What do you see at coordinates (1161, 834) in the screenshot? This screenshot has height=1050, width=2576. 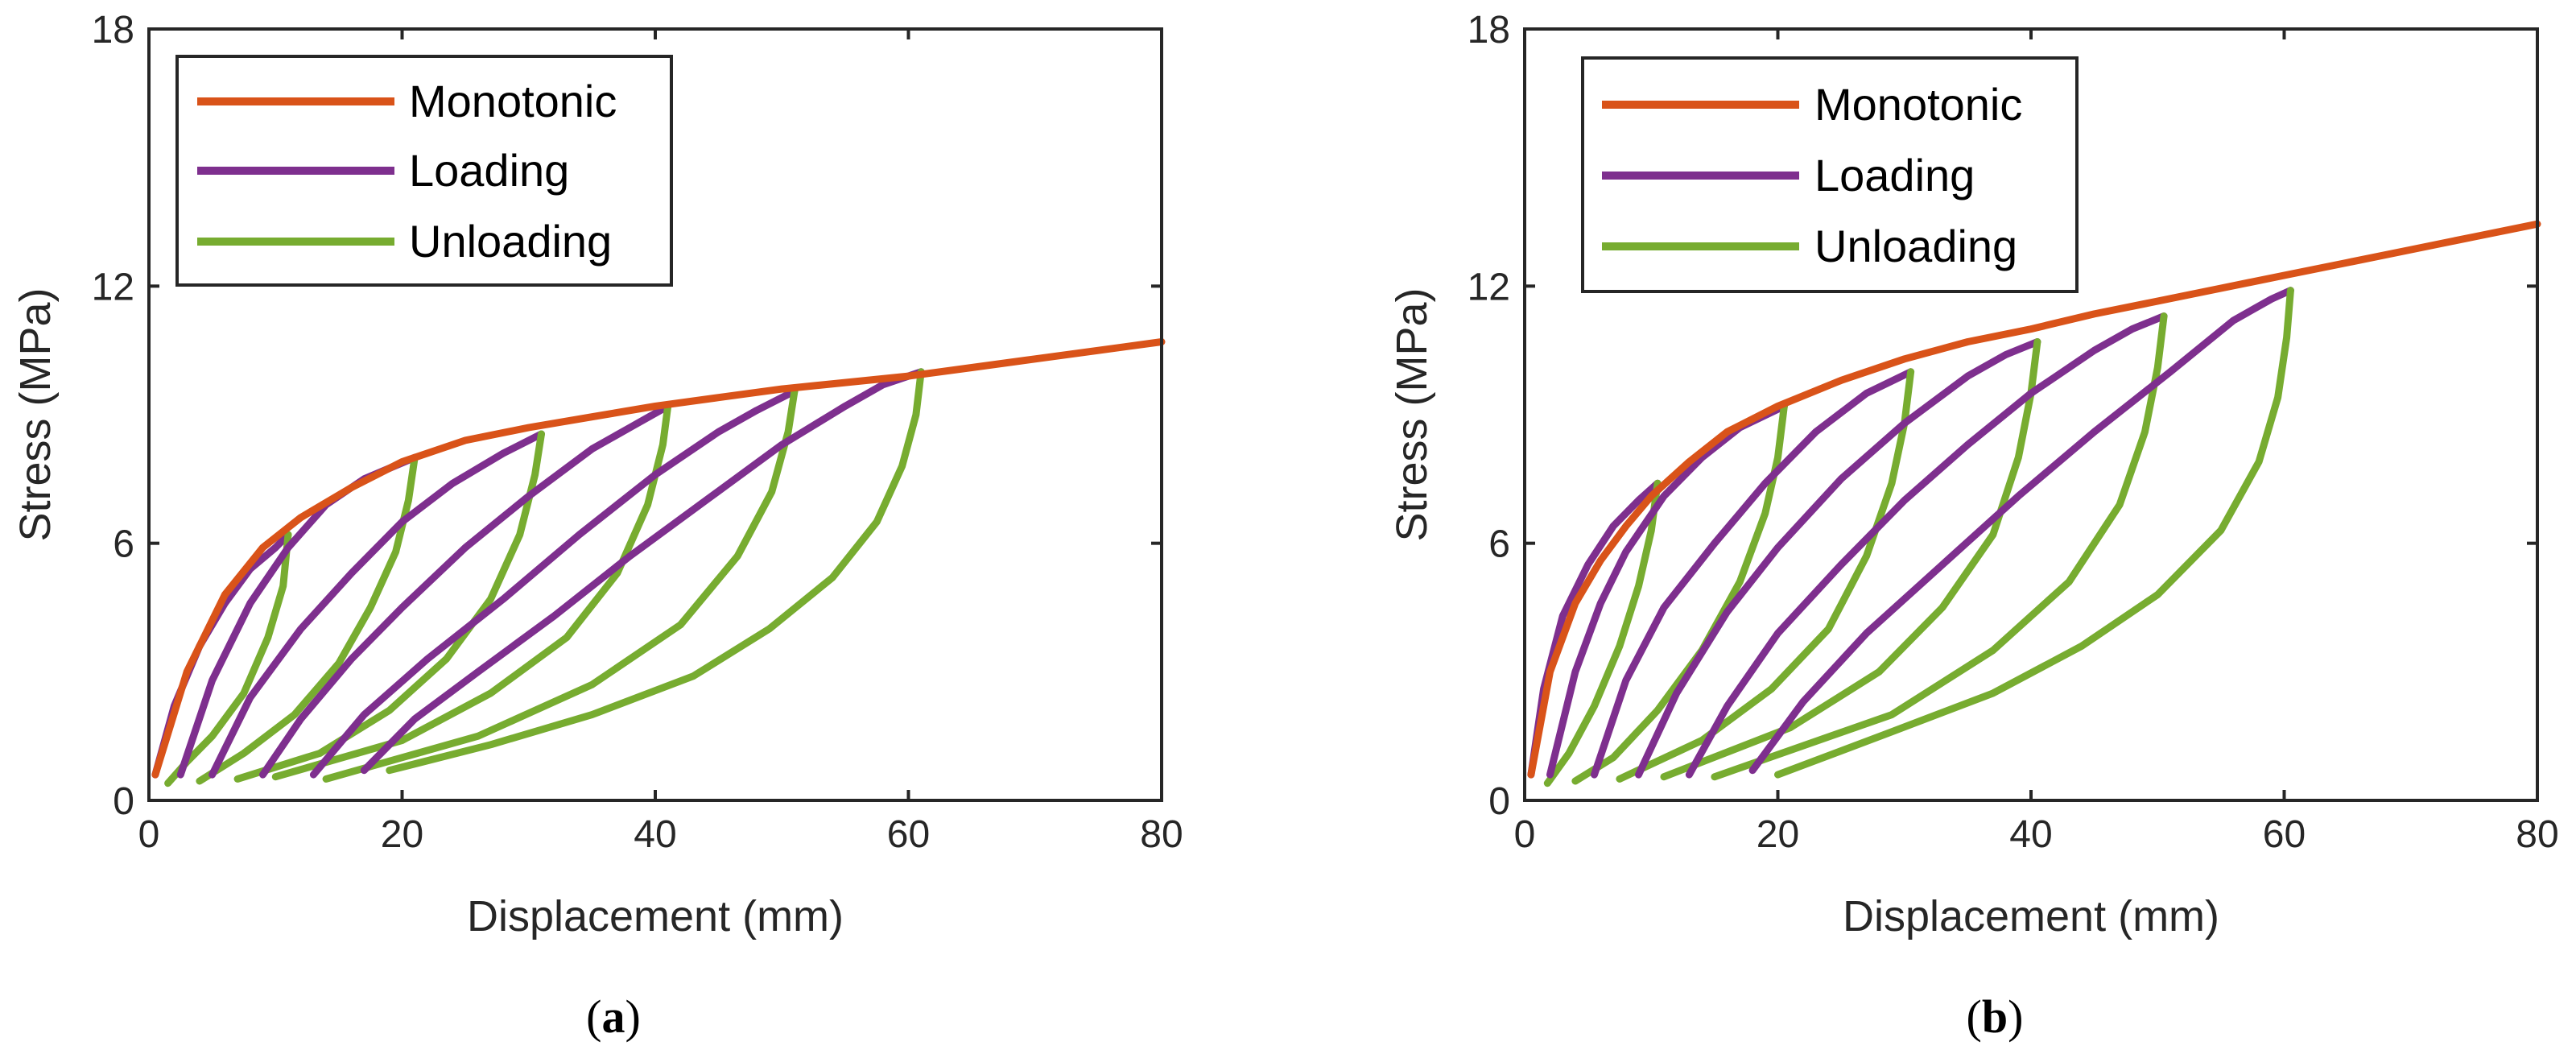 I see `panel-a-xtick-label-4: 80` at bounding box center [1161, 834].